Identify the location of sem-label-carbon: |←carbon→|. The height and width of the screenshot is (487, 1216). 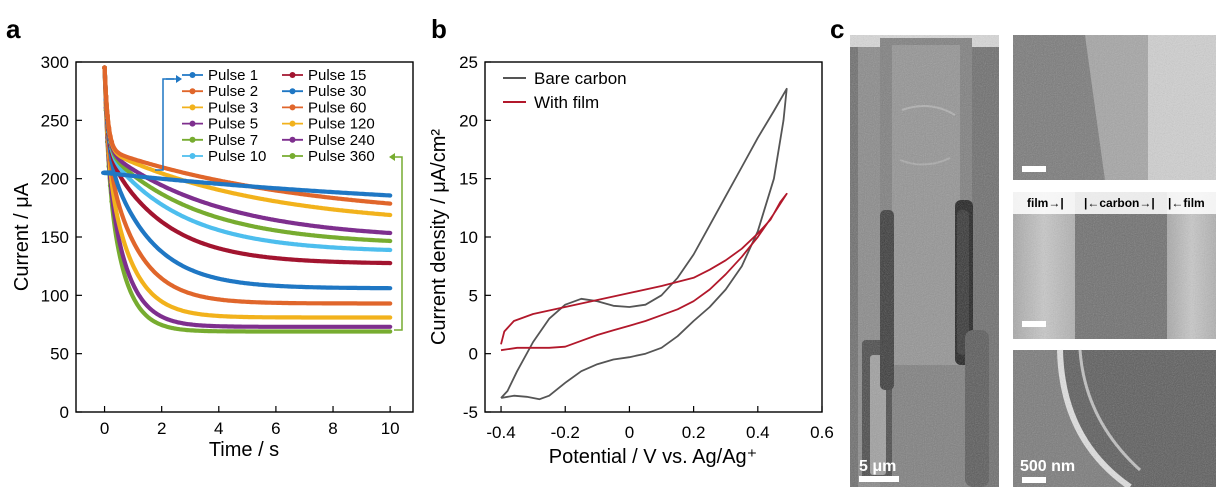
(1119, 203).